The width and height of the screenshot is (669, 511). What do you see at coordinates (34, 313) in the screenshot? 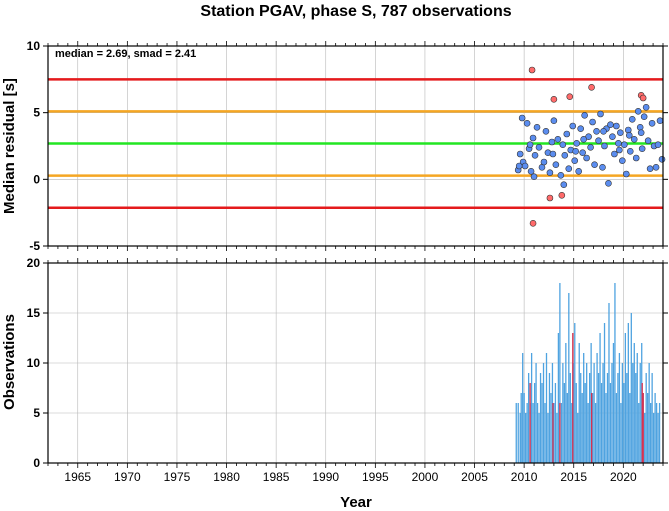
I see `y-tick-label: 15` at bounding box center [34, 313].